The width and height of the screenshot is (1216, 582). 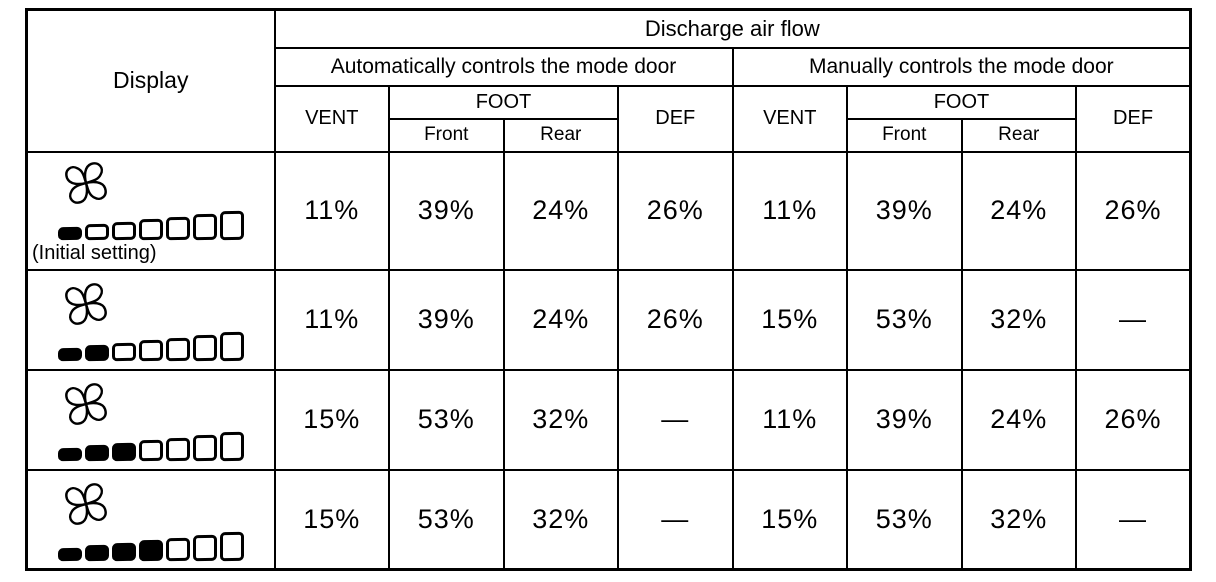 I want to click on manual-vent-header: VENT, so click(x=789, y=118).